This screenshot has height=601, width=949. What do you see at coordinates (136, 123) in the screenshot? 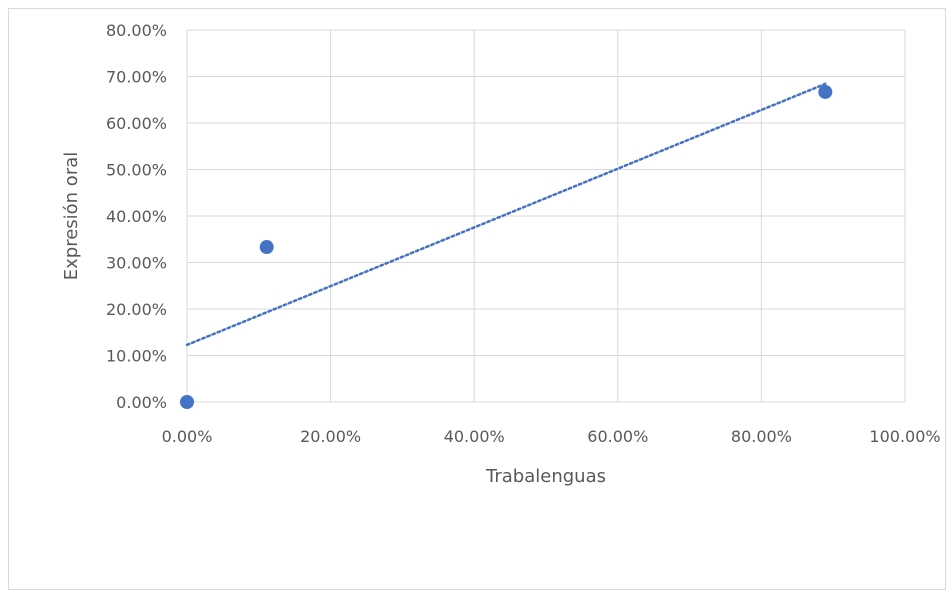
I see `y-tick-label: 60.00%` at bounding box center [136, 123].